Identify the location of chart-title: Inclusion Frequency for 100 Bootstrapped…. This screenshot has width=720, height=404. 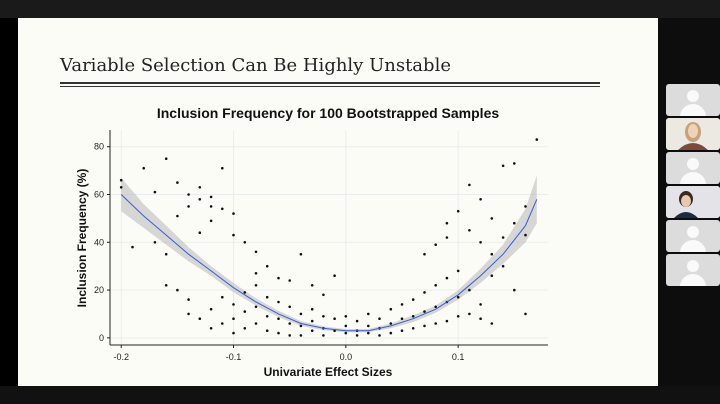
(328, 113).